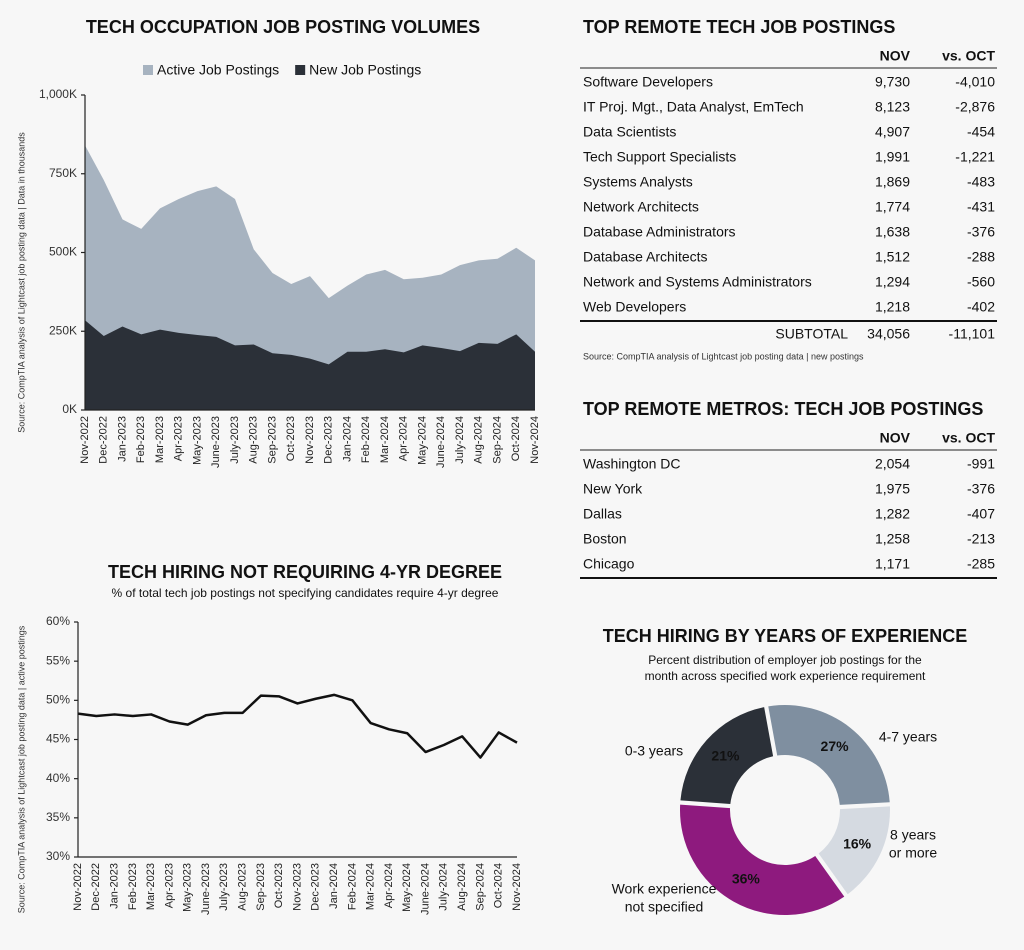  I want to click on slice-category-label: or more, so click(913, 853).